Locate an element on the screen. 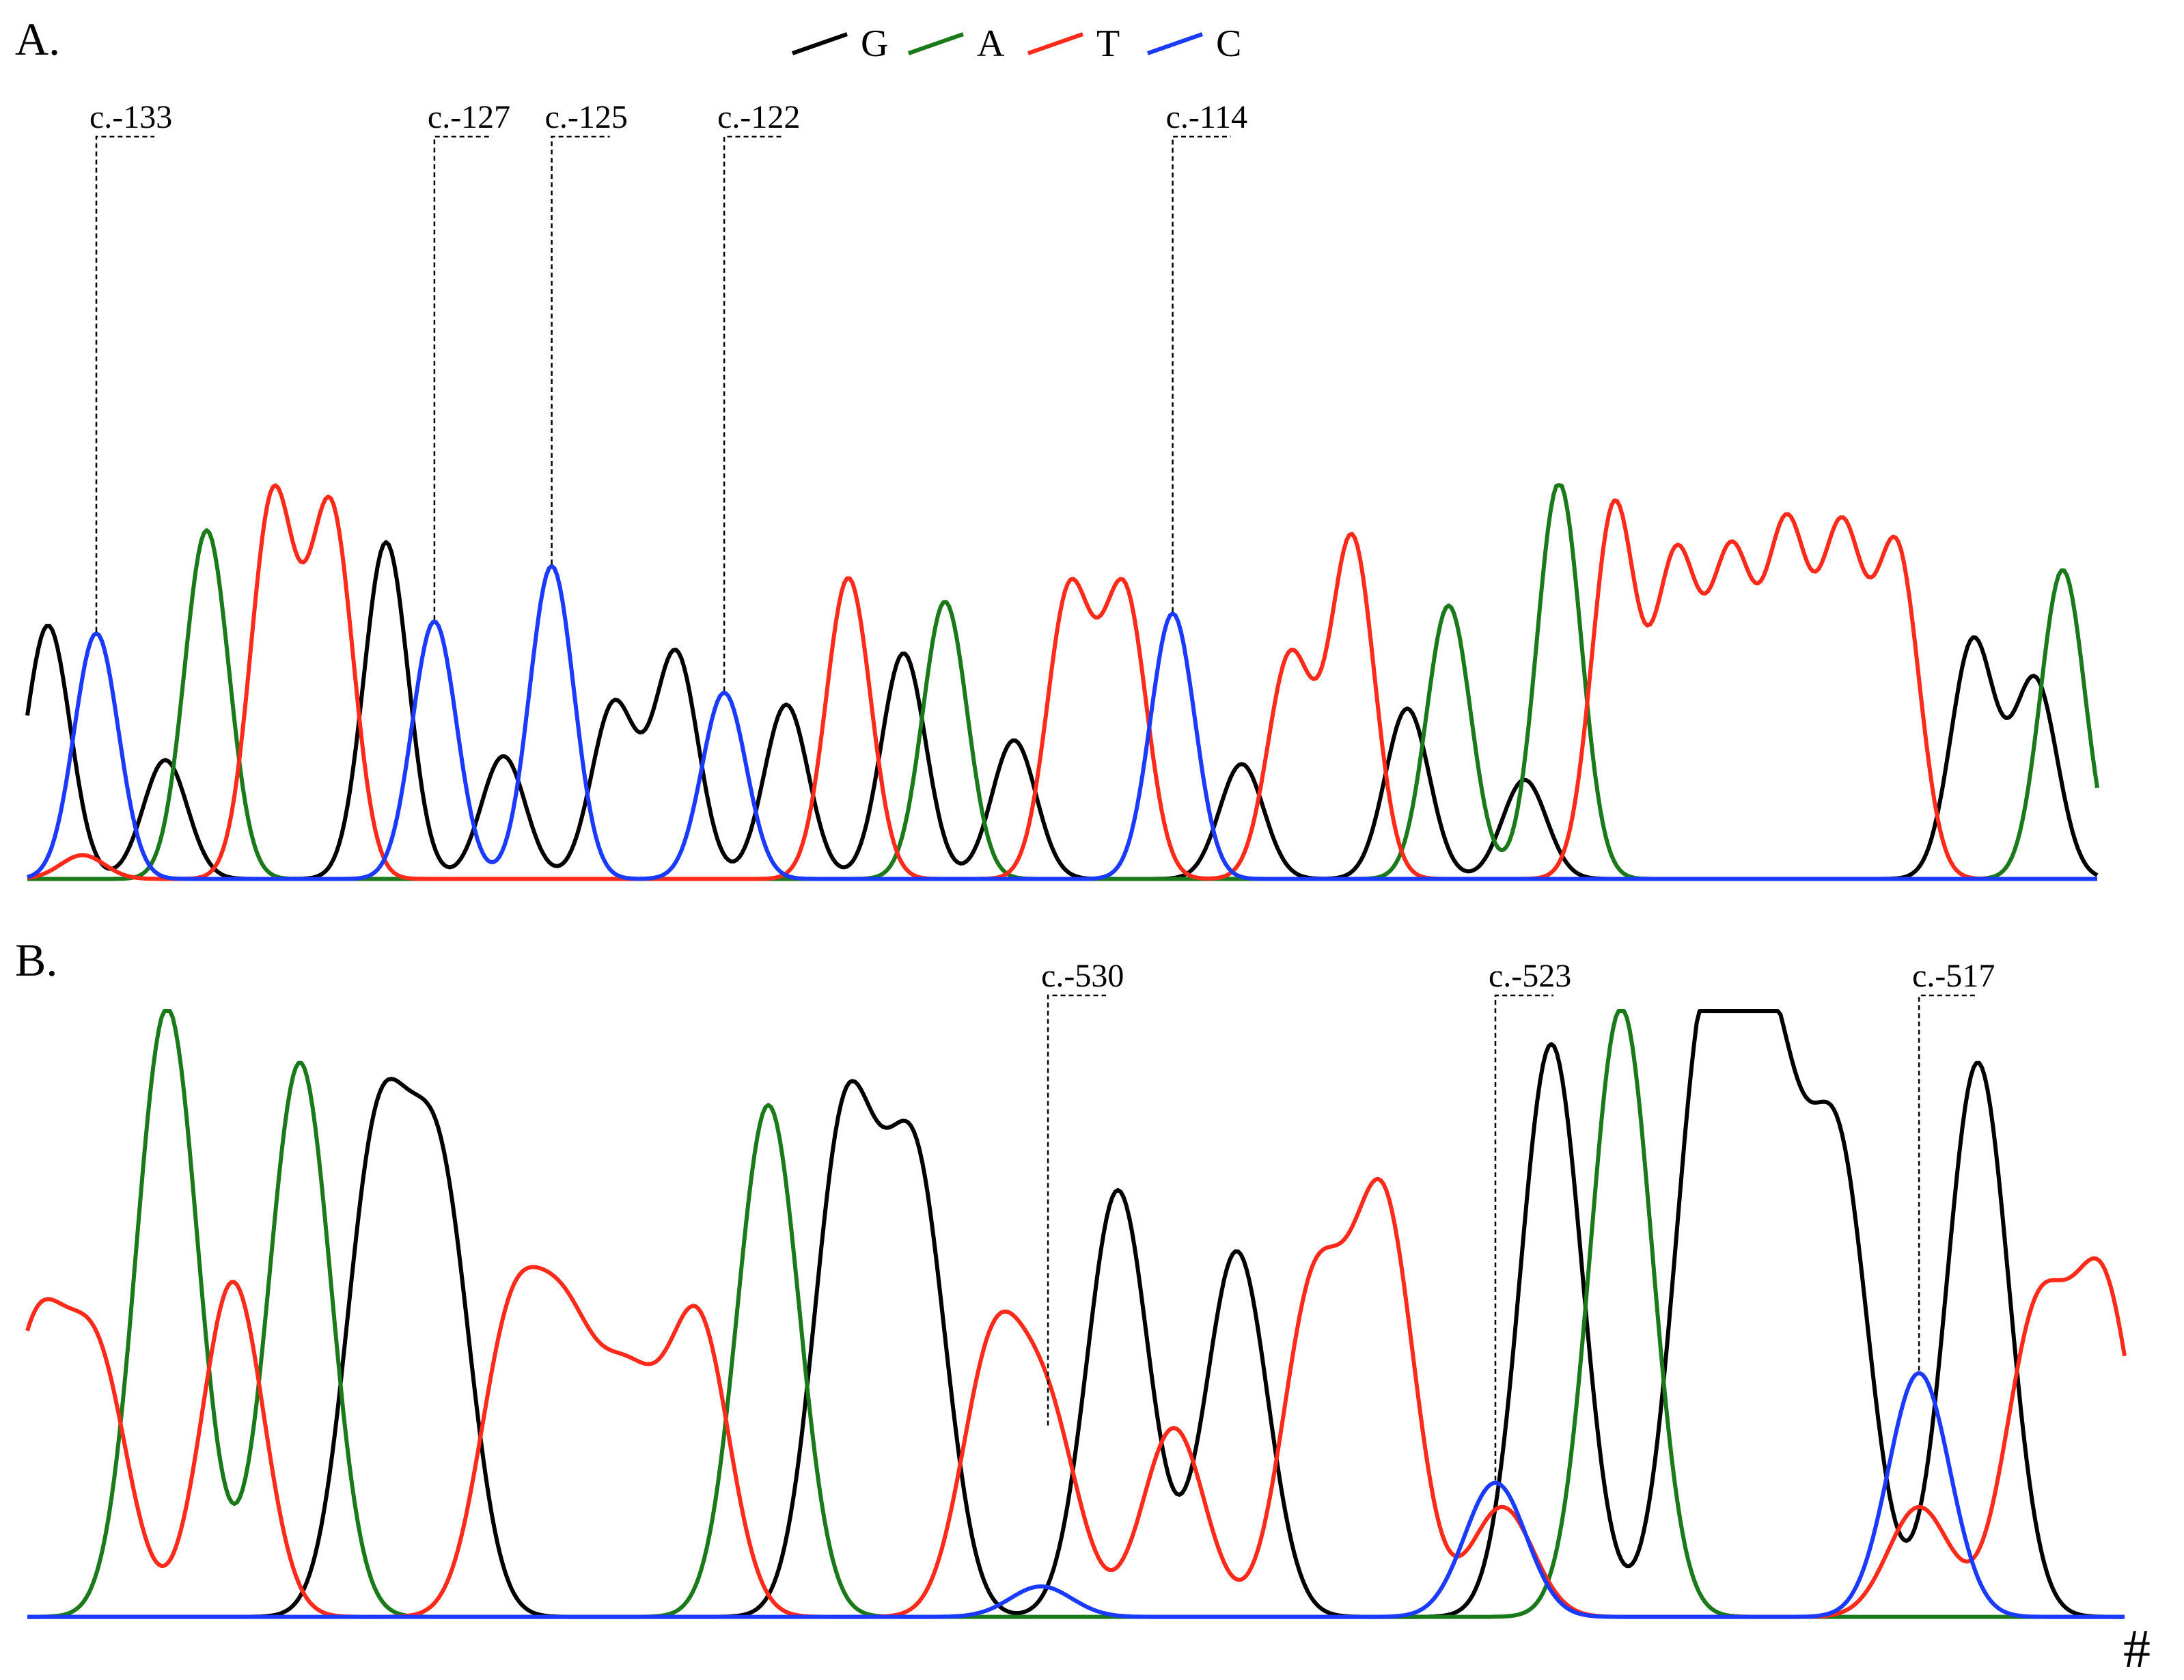 This screenshot has height=1680, width=2184. legend-label-c: C is located at coordinates (1228, 44).